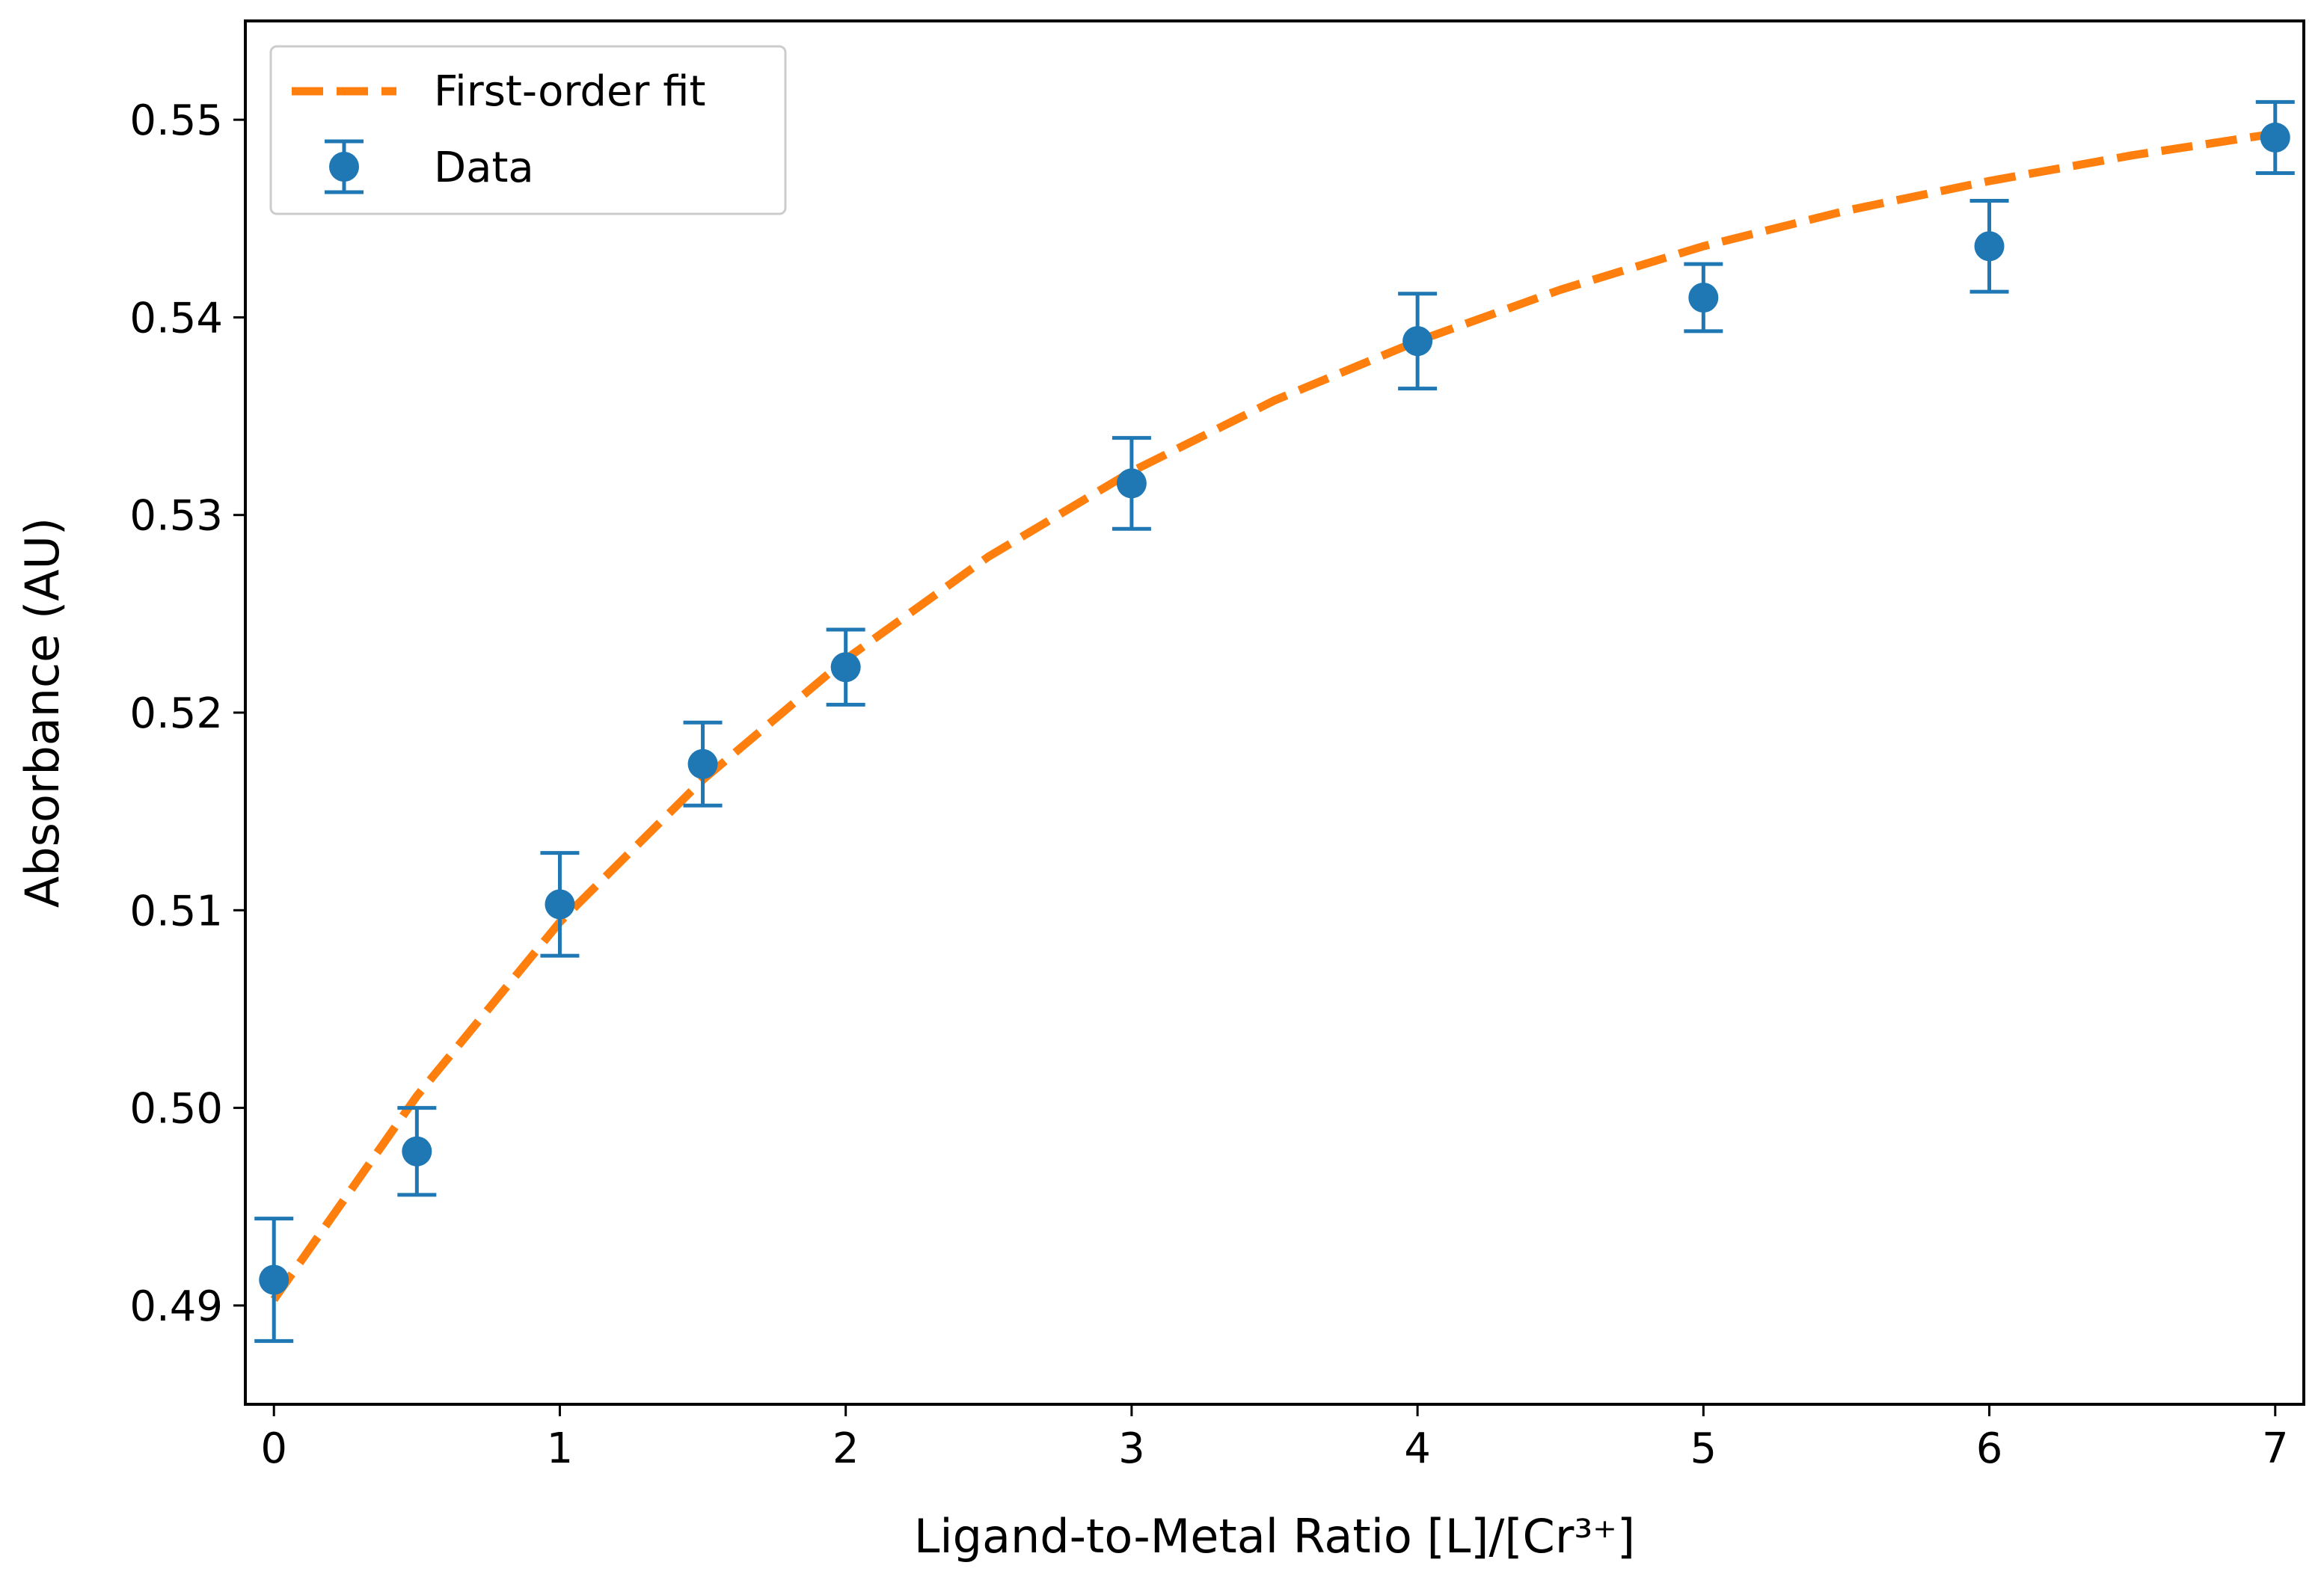 The height and width of the screenshot is (1586, 2324). I want to click on x-tick-label: 6, so click(1989, 1449).